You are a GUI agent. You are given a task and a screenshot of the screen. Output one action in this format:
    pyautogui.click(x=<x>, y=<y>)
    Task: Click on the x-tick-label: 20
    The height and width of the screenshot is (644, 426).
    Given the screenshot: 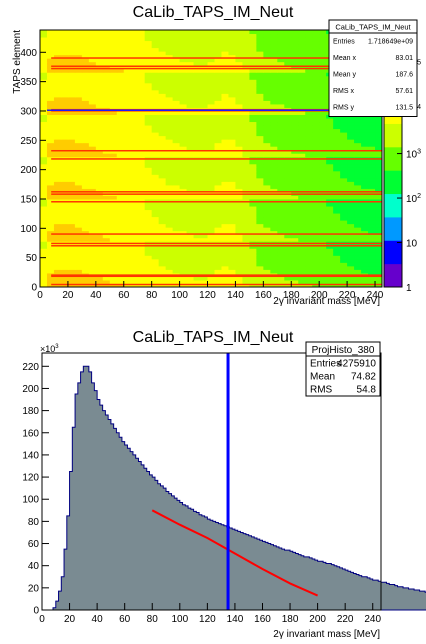 What is the action you would take?
    pyautogui.click(x=68, y=295)
    